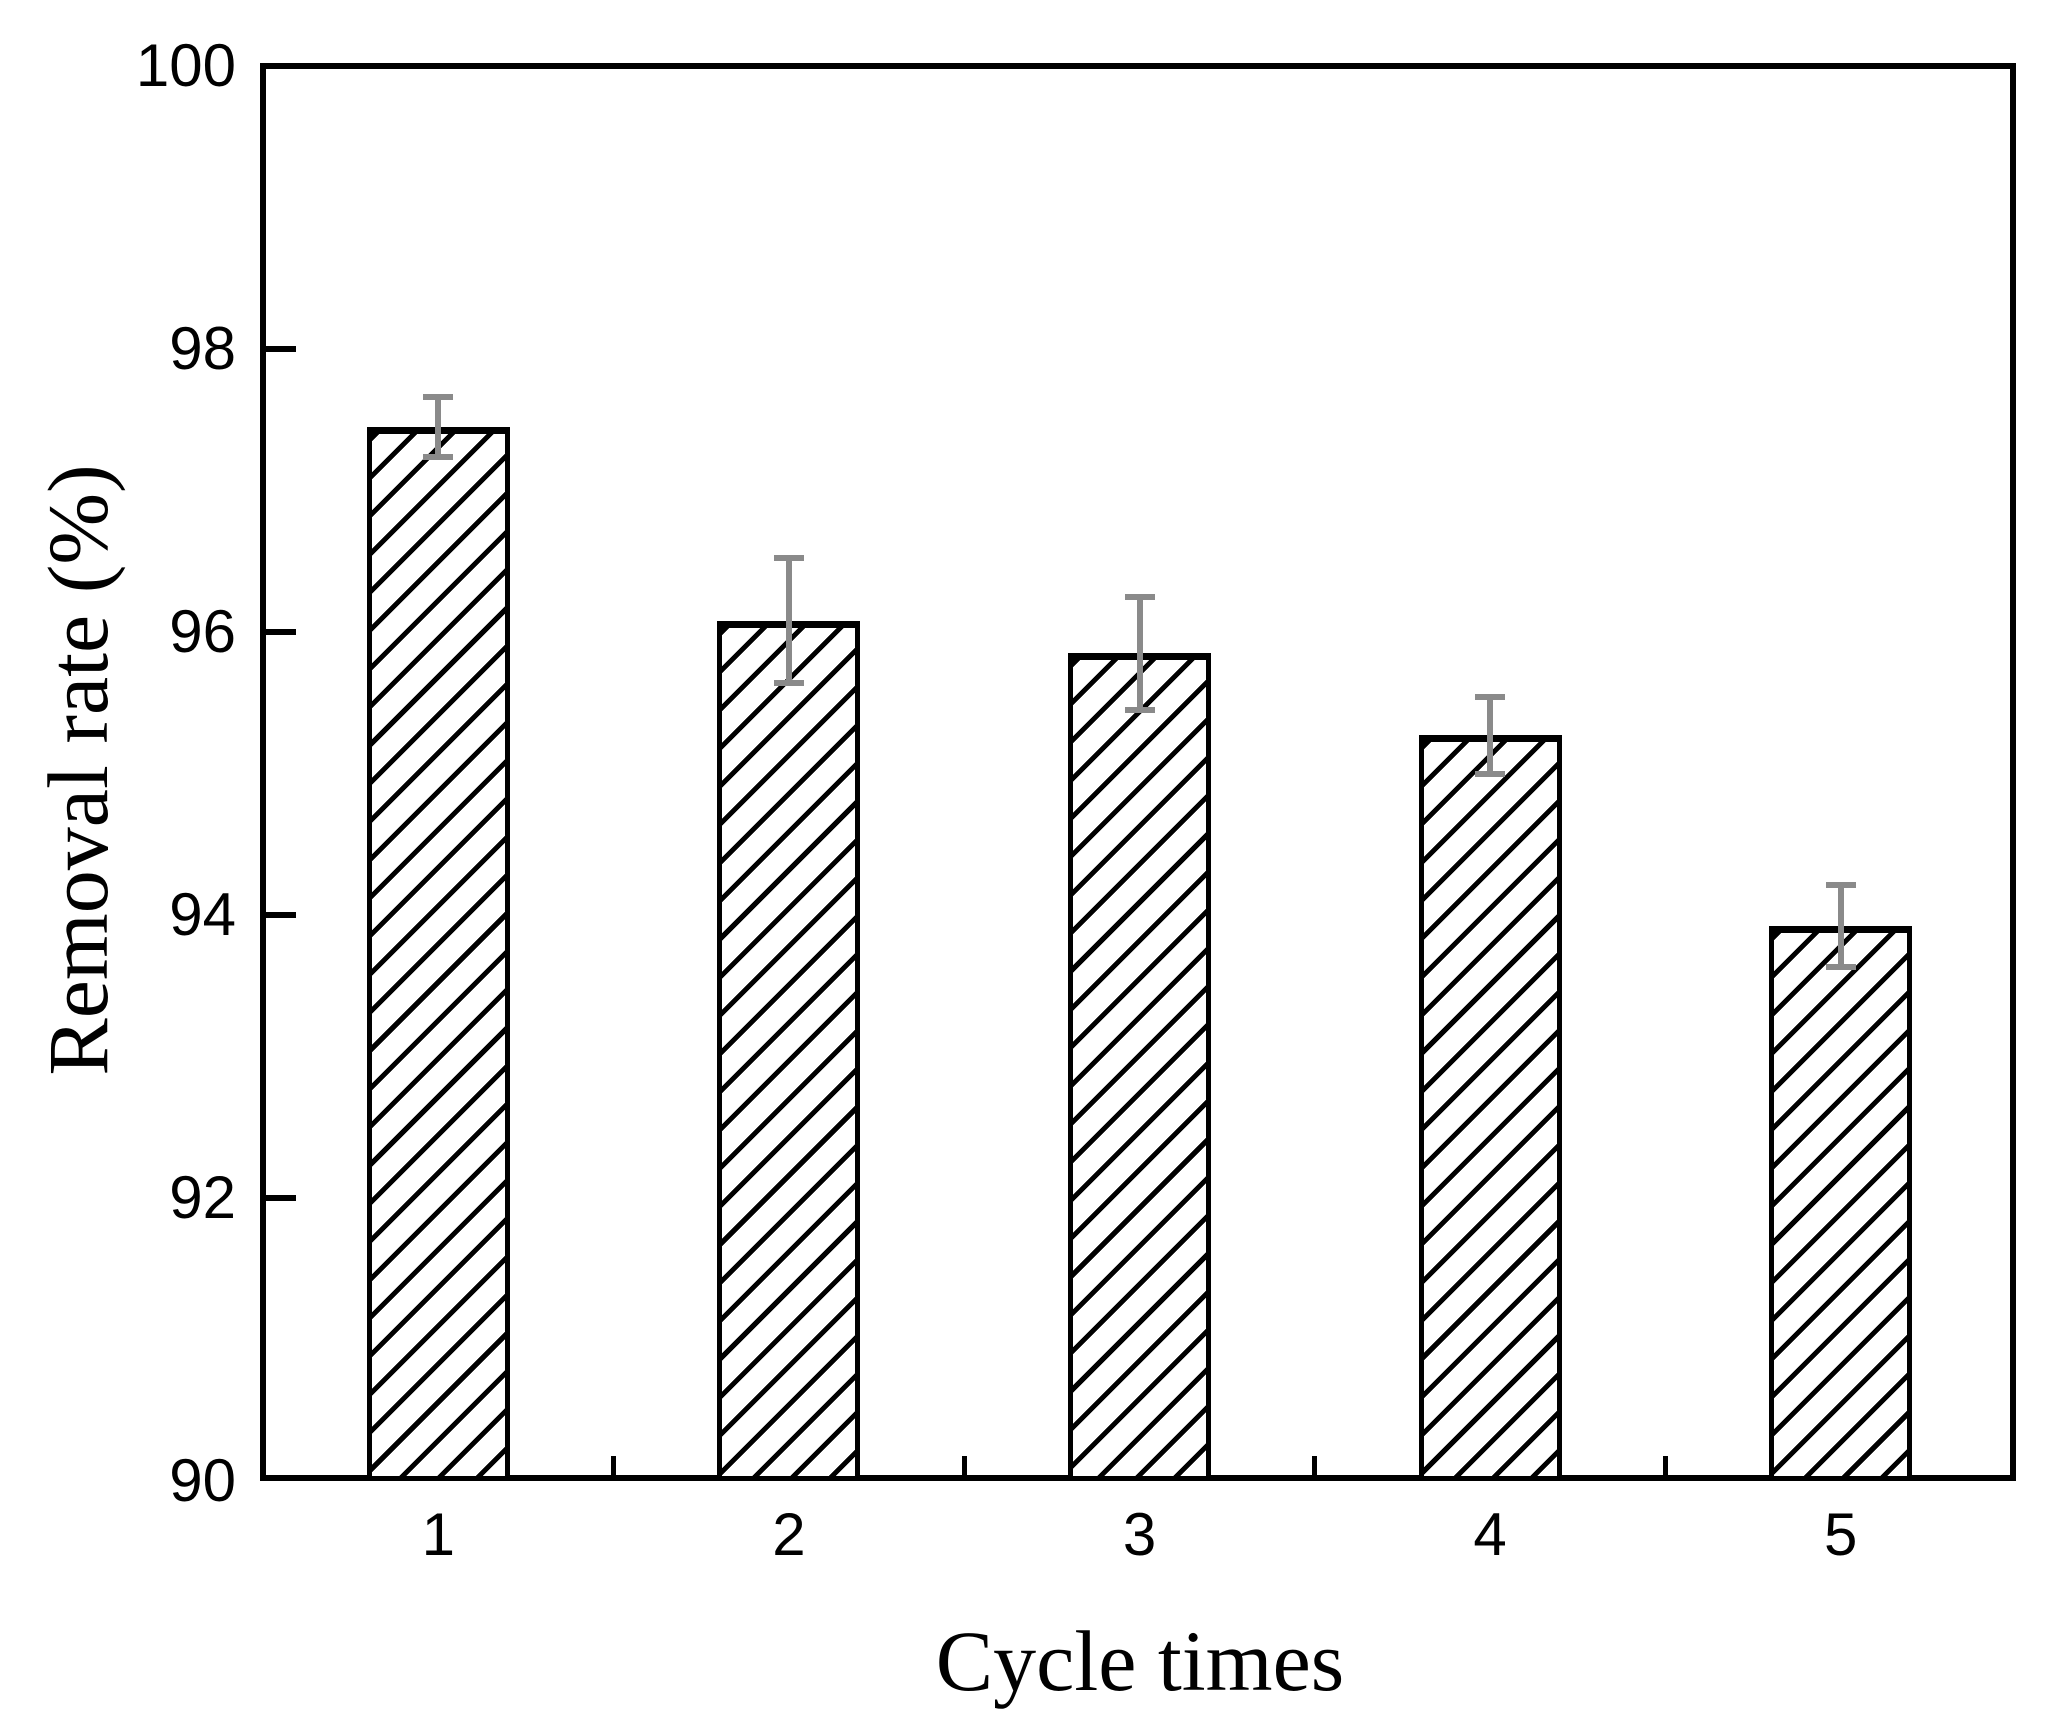 This screenshot has height=1724, width=2062. What do you see at coordinates (78, 770) in the screenshot?
I see `y-axis-title: Removal rate (%)` at bounding box center [78, 770].